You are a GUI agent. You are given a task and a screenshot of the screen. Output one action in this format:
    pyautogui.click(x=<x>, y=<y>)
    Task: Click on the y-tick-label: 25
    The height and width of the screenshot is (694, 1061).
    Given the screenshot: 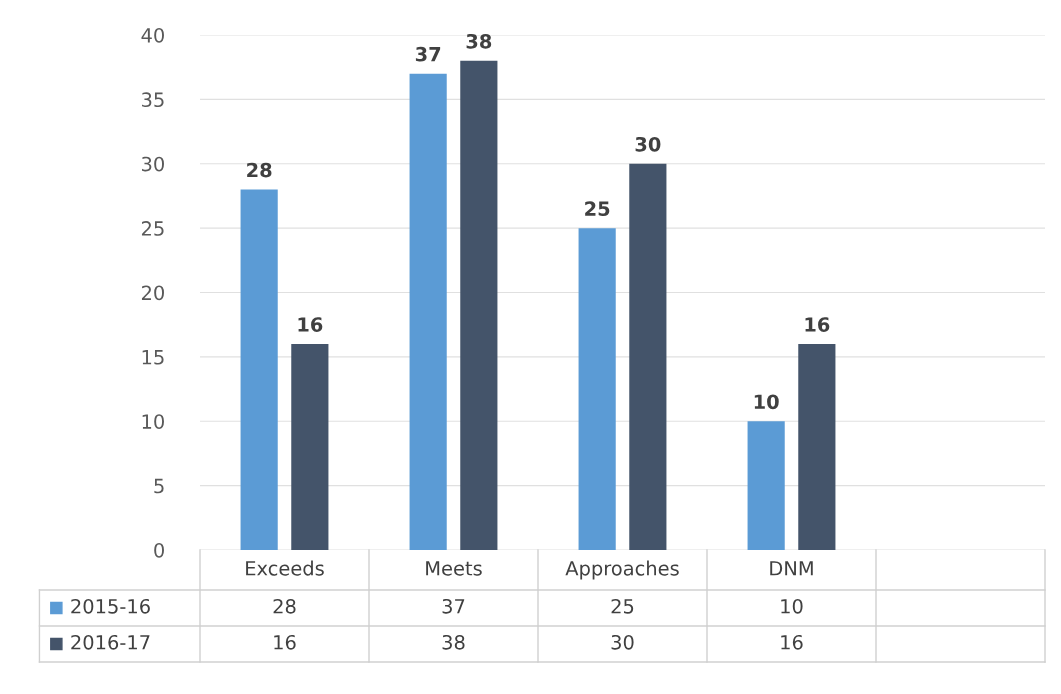 What is the action you would take?
    pyautogui.click(x=152, y=228)
    